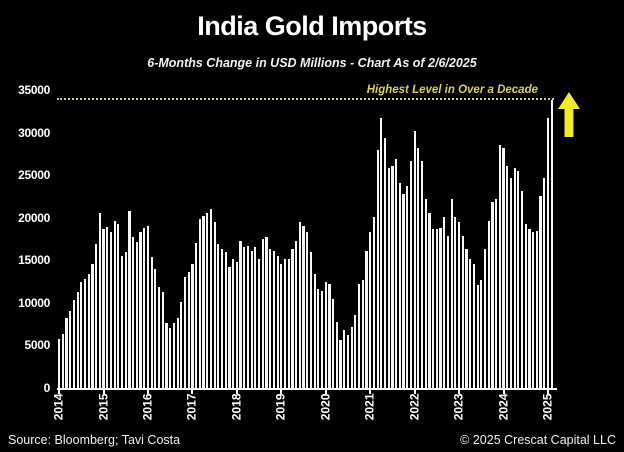 The image size is (624, 452). Describe the element at coordinates (94, 440) in the screenshot. I see `source-credit: Source: Bloomberg; Tavi Costa` at that location.